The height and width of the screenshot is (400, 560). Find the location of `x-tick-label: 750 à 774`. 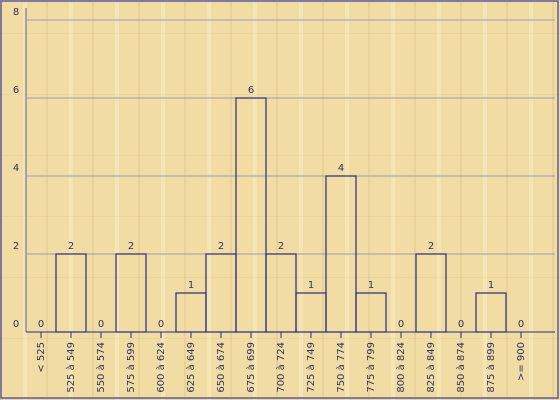

x-tick-label: 750 à 774 is located at coordinates (341, 367).